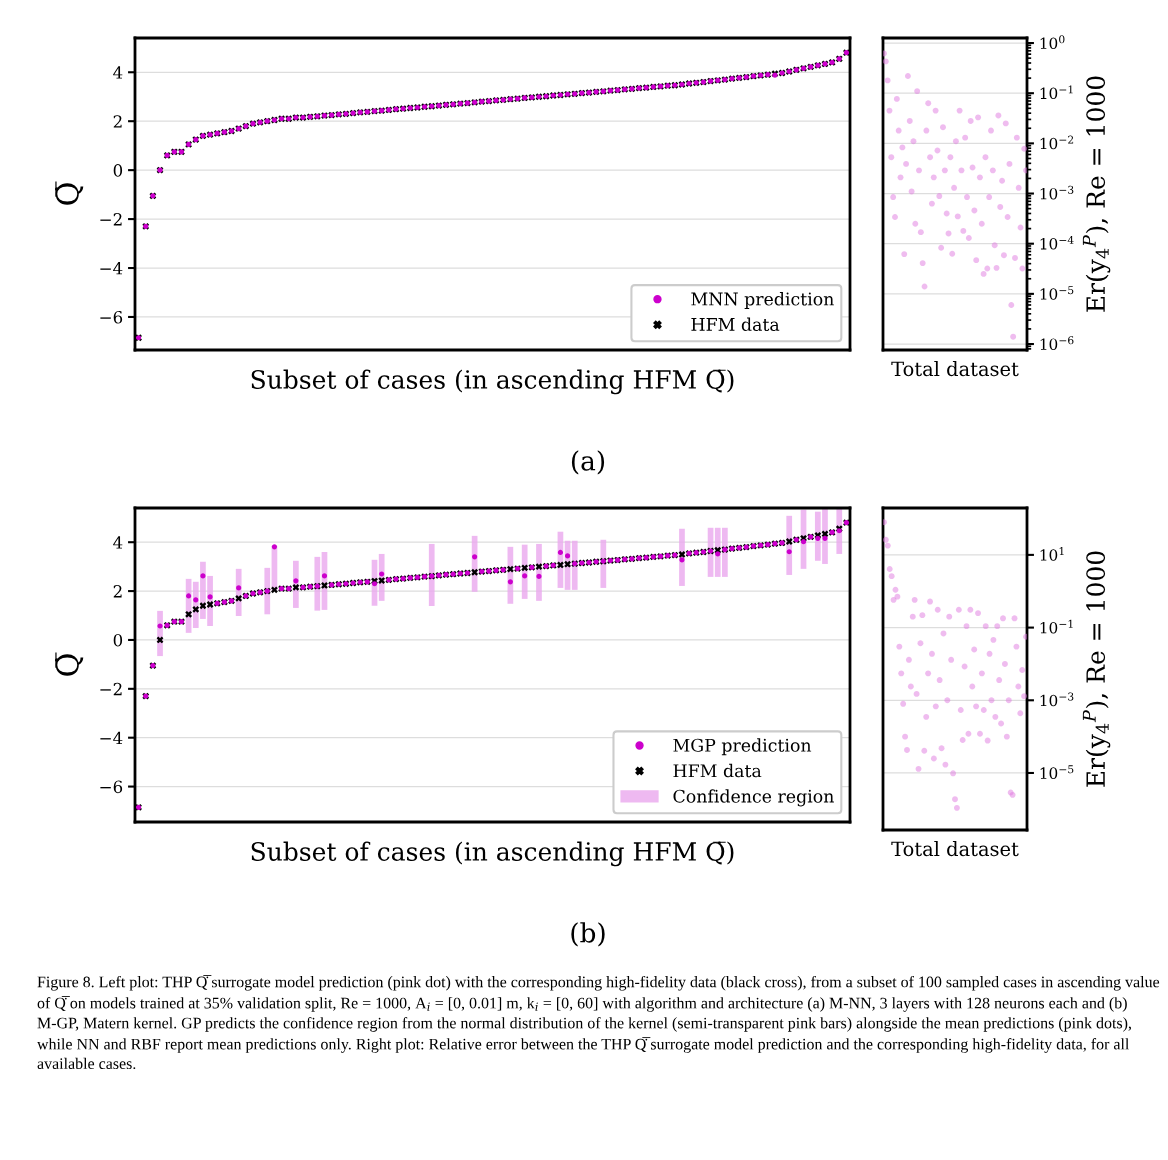  Describe the element at coordinates (598, 1022) in the screenshot. I see `text: Figure 8. Left plot: THP Q̇̅ surrogate model prediction (pink dot) with the corresponding high-fidelity data (black cross), from a subset of 100 sampled cases in ascending value of Q̇̅ on models trained at 35% validation split, Re = 1000, A$_{i}$ = [0, 0.01] m, k$_{i}$ = [0, 60] with algorithm and architecture (a) M-NN, 3 layers with 128 neurons each and (b) M-GP, Matern kernel. GP predicts the confidence region from the normal distribution of the kernel (semi-transparent pink bars) alongside the mean predictions (pink dots), while NN and RBF report mean predictions only. Right plot: Relative error between the THP Q̇̅ surrogate model prediction and the corresponding high-fidelity data, for all available cases.` at that location.